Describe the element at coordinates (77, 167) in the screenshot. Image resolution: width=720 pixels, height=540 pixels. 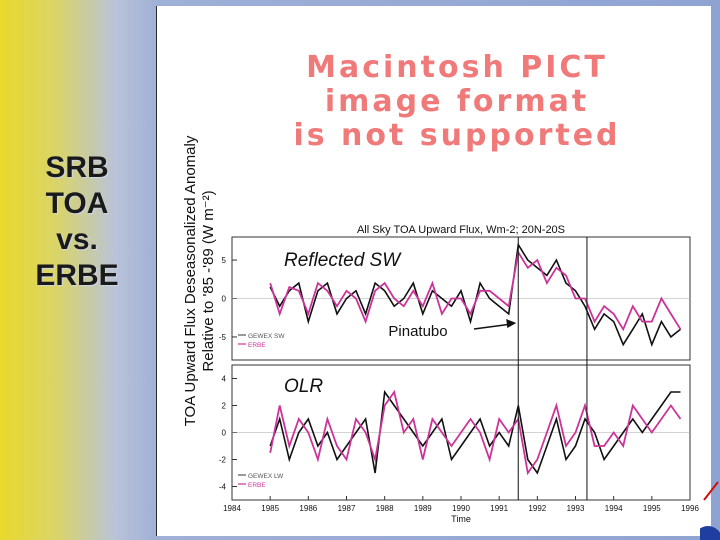
I see `slide-title-line: SRB` at that location.